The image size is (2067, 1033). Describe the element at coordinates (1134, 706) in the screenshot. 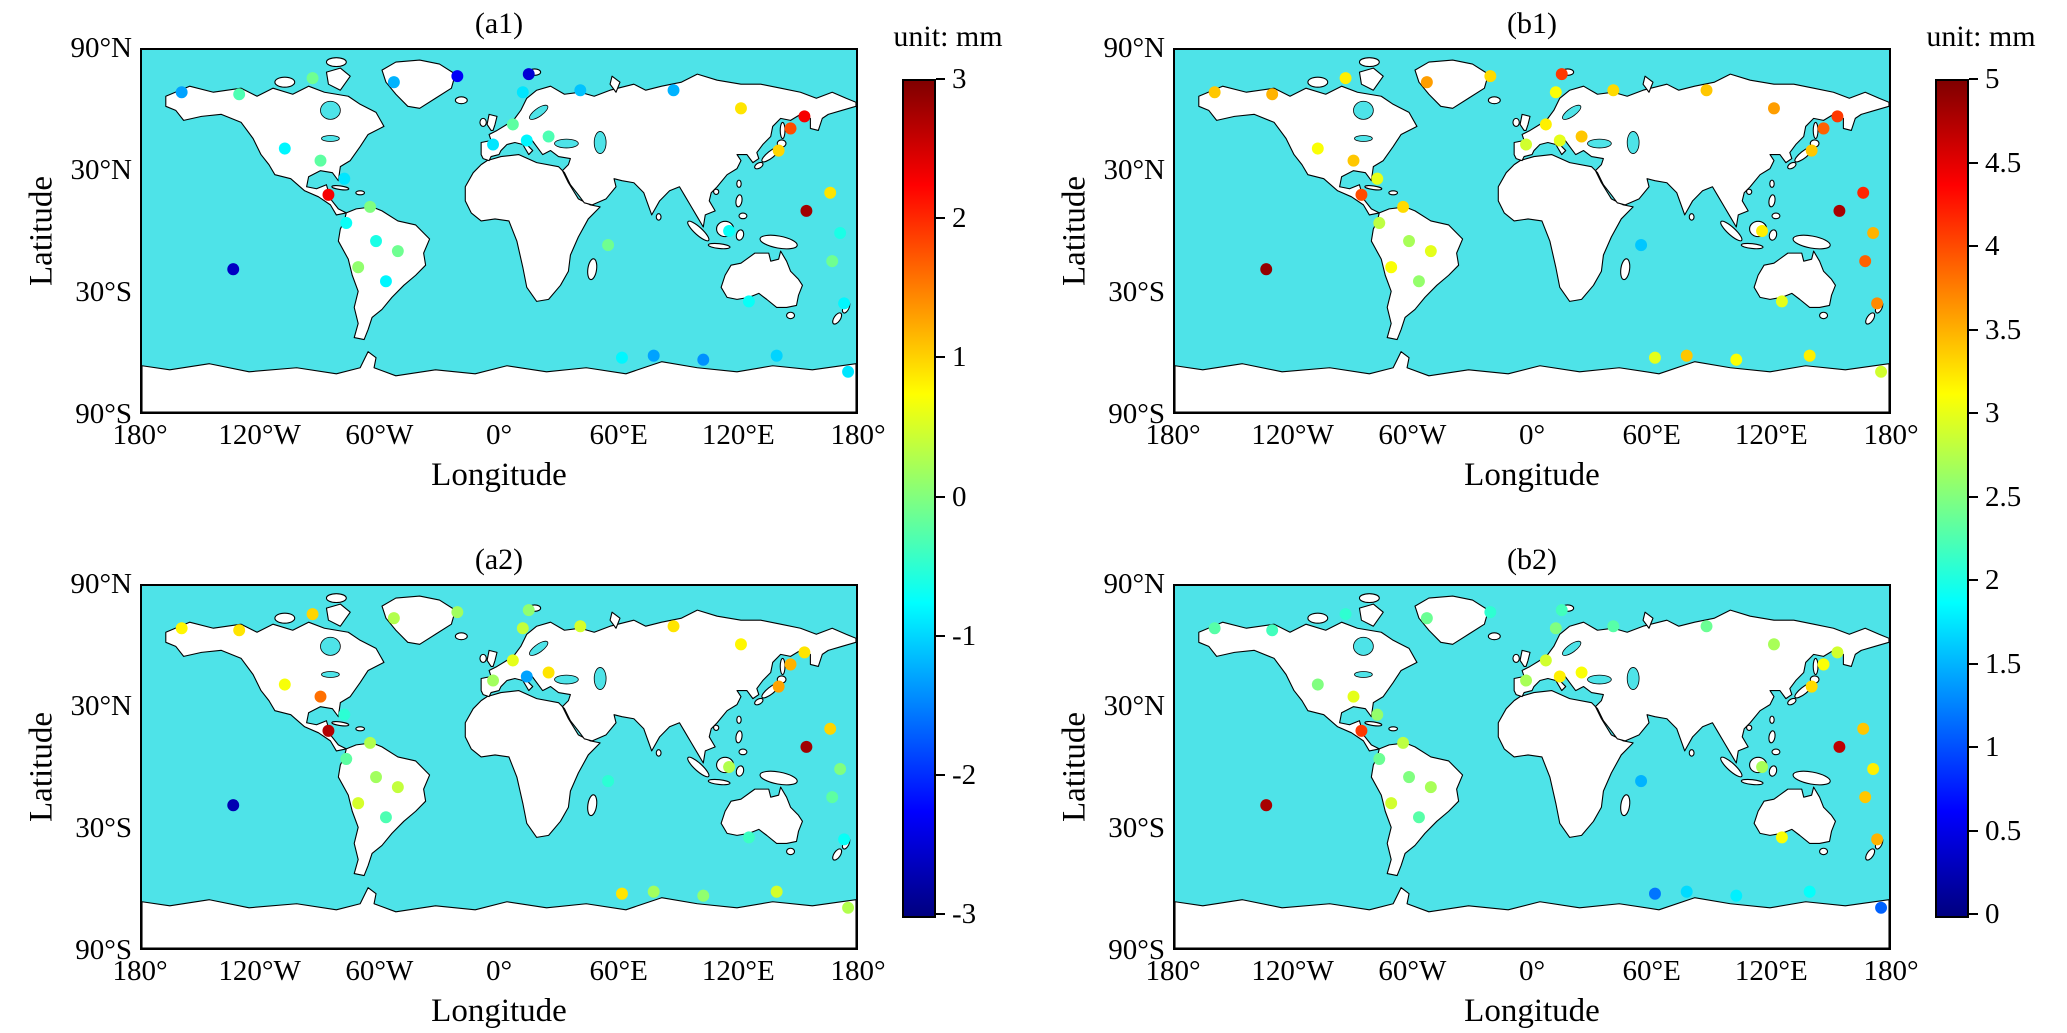

I see `y-tick-label: 30°N` at that location.